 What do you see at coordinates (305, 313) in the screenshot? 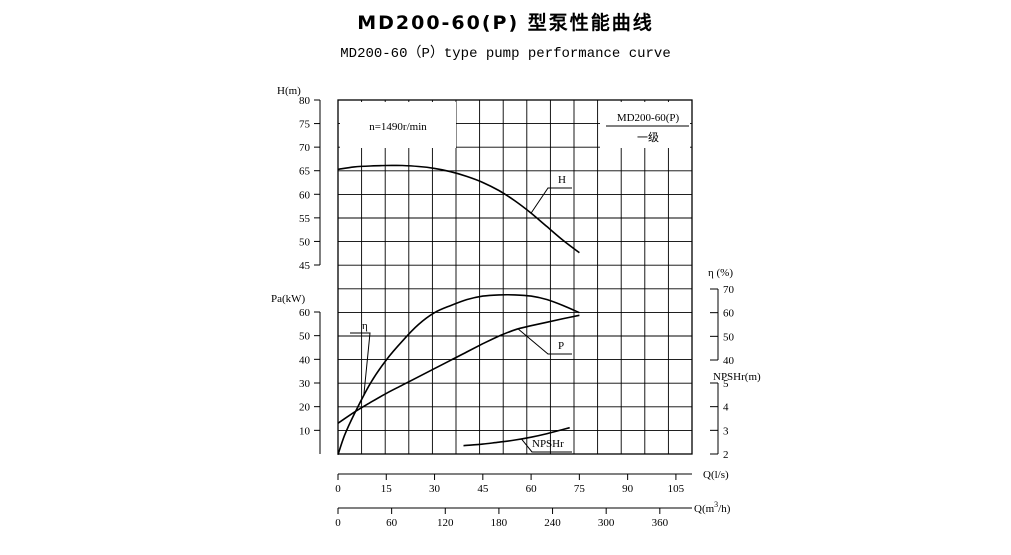
I see `power-tick-label: 60` at bounding box center [305, 313].